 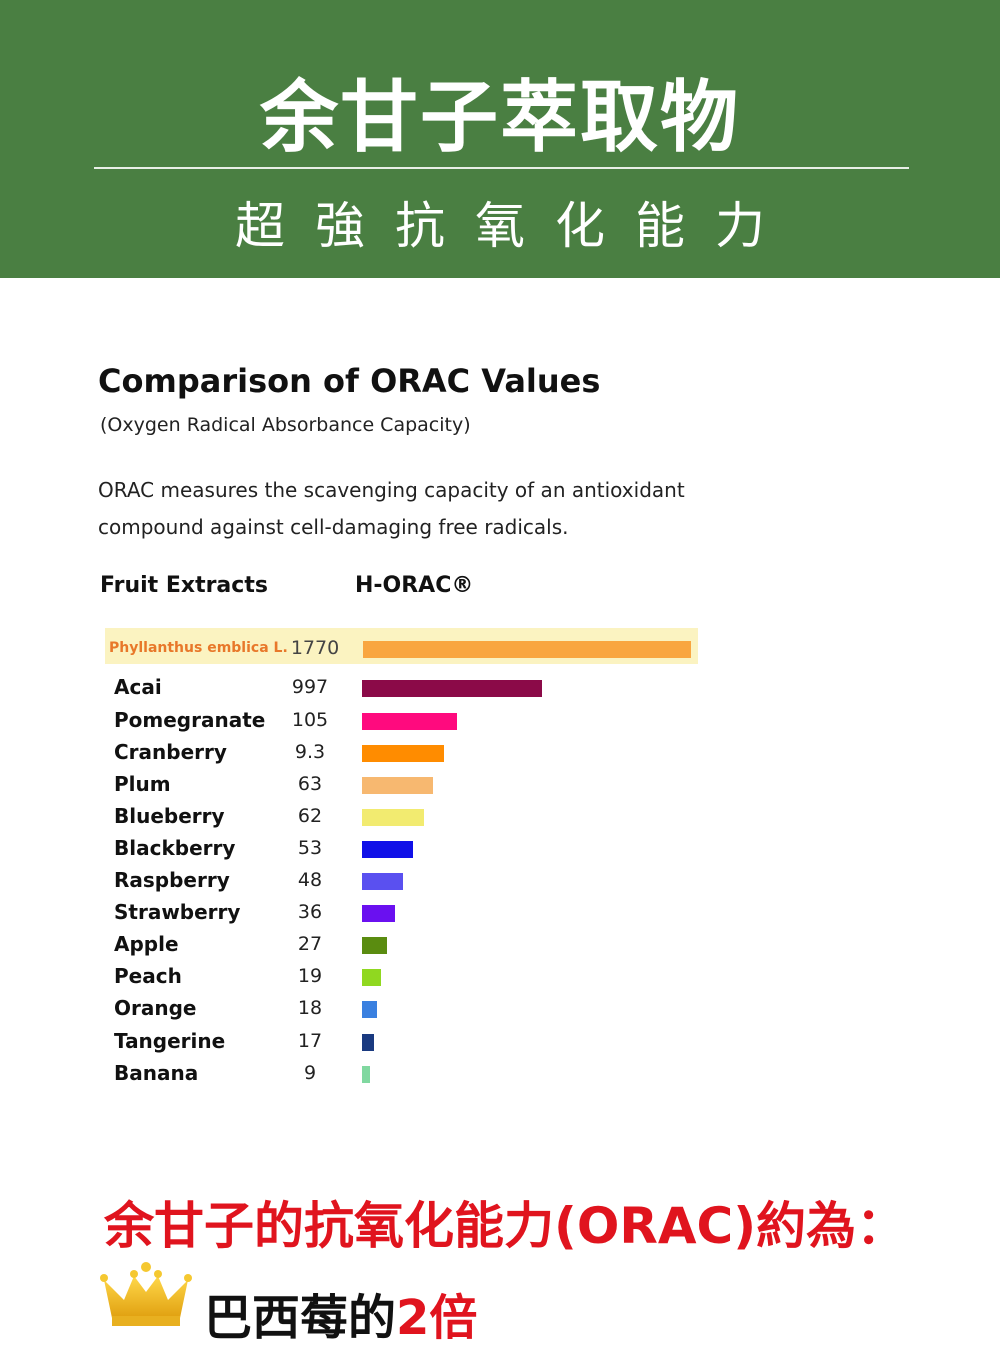 What do you see at coordinates (310, 784) in the screenshot?
I see `bar-value: 63` at bounding box center [310, 784].